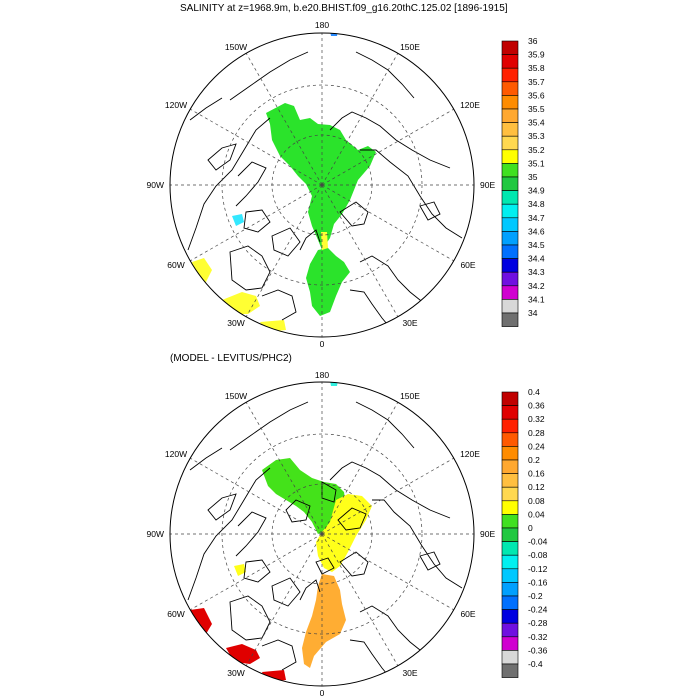 The width and height of the screenshot is (700, 700). Describe the element at coordinates (322, 25) in the screenshot. I see `map1-lon-top: 180` at that location.